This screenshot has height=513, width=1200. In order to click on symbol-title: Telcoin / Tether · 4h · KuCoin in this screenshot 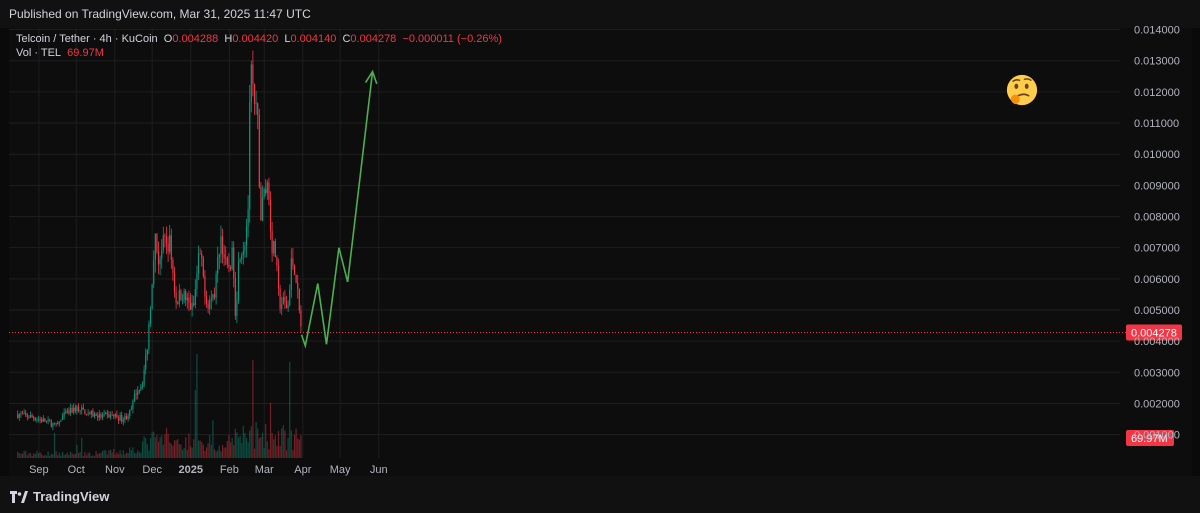, I will do `click(87, 39)`.